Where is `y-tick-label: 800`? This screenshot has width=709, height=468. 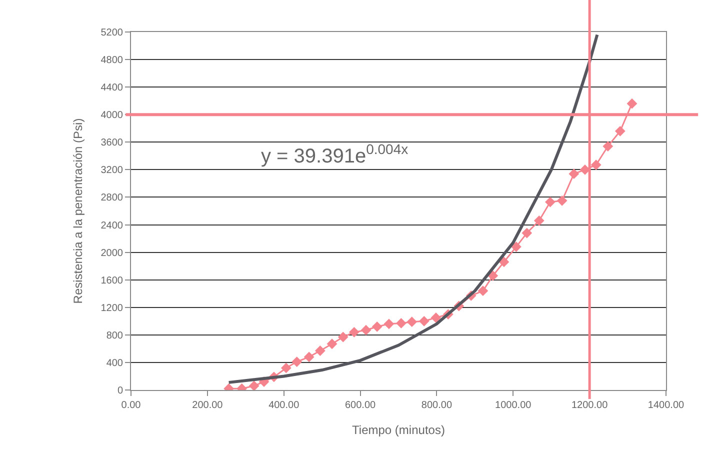 y-tick-label: 800 is located at coordinates (115, 336).